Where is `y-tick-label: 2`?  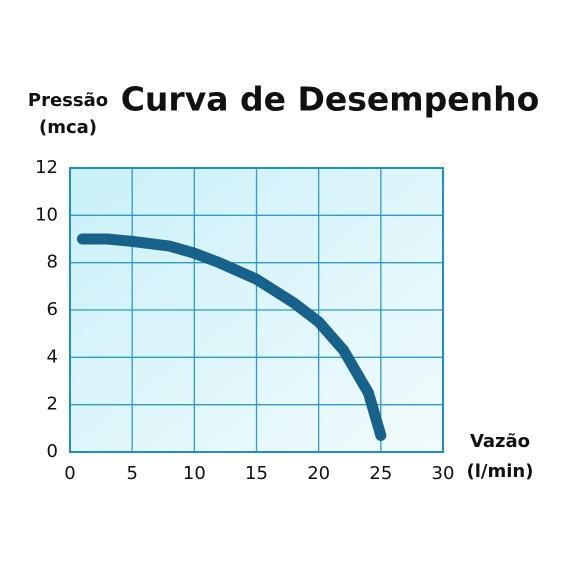 y-tick-label: 2 is located at coordinates (52, 404).